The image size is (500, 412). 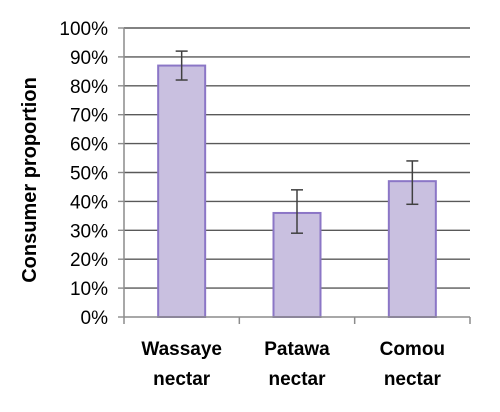 What do you see at coordinates (293, 364) in the screenshot?
I see `x-axis-labels: Wassaye nectar Patawa nectar Comou nectar` at bounding box center [293, 364].